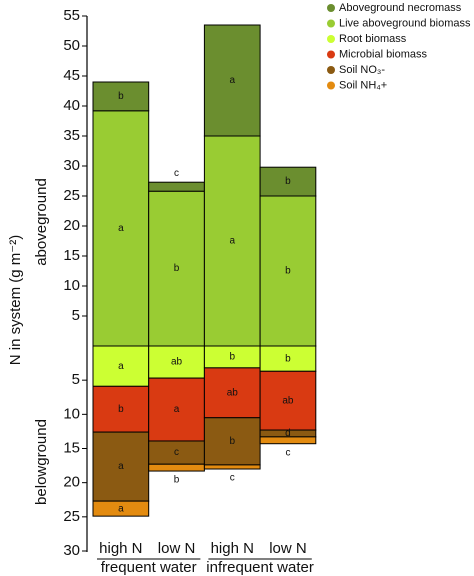 The width and height of the screenshot is (474, 576). I want to click on panel-label: aboveground, so click(41, 222).